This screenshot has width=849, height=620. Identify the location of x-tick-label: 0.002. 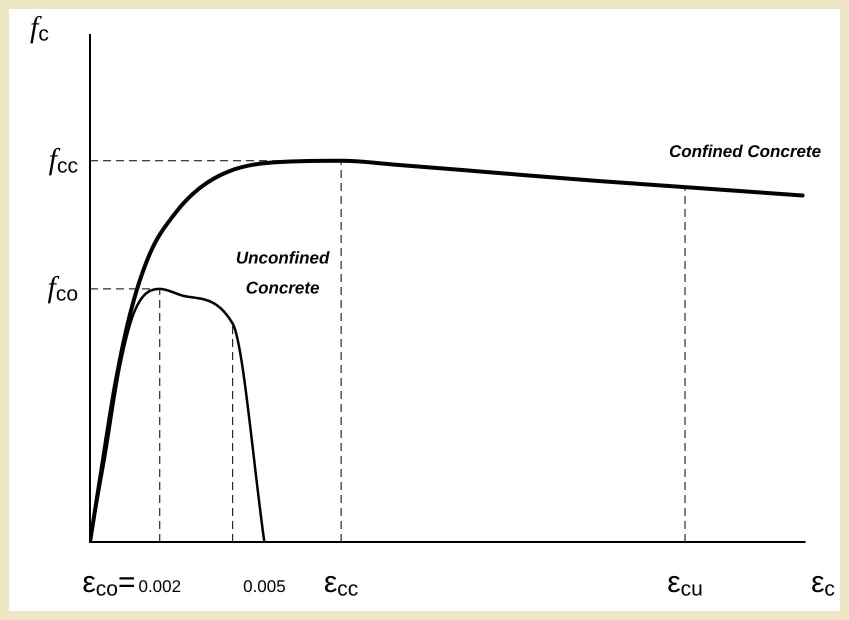
(160, 586).